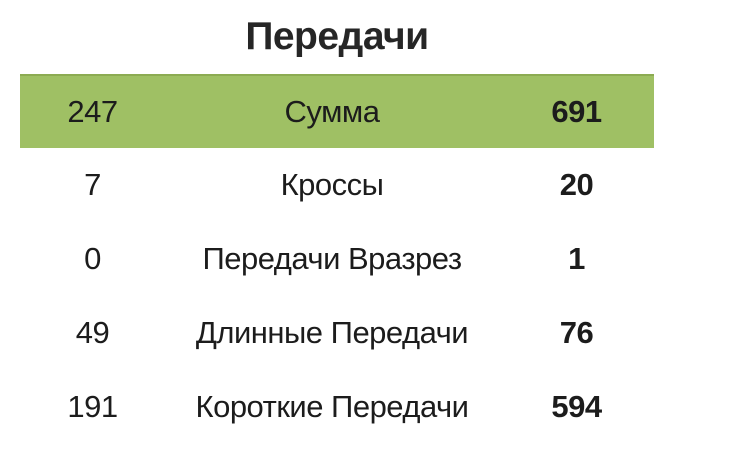 The width and height of the screenshot is (730, 454). I want to click on page-title: Передачи, so click(337, 36).